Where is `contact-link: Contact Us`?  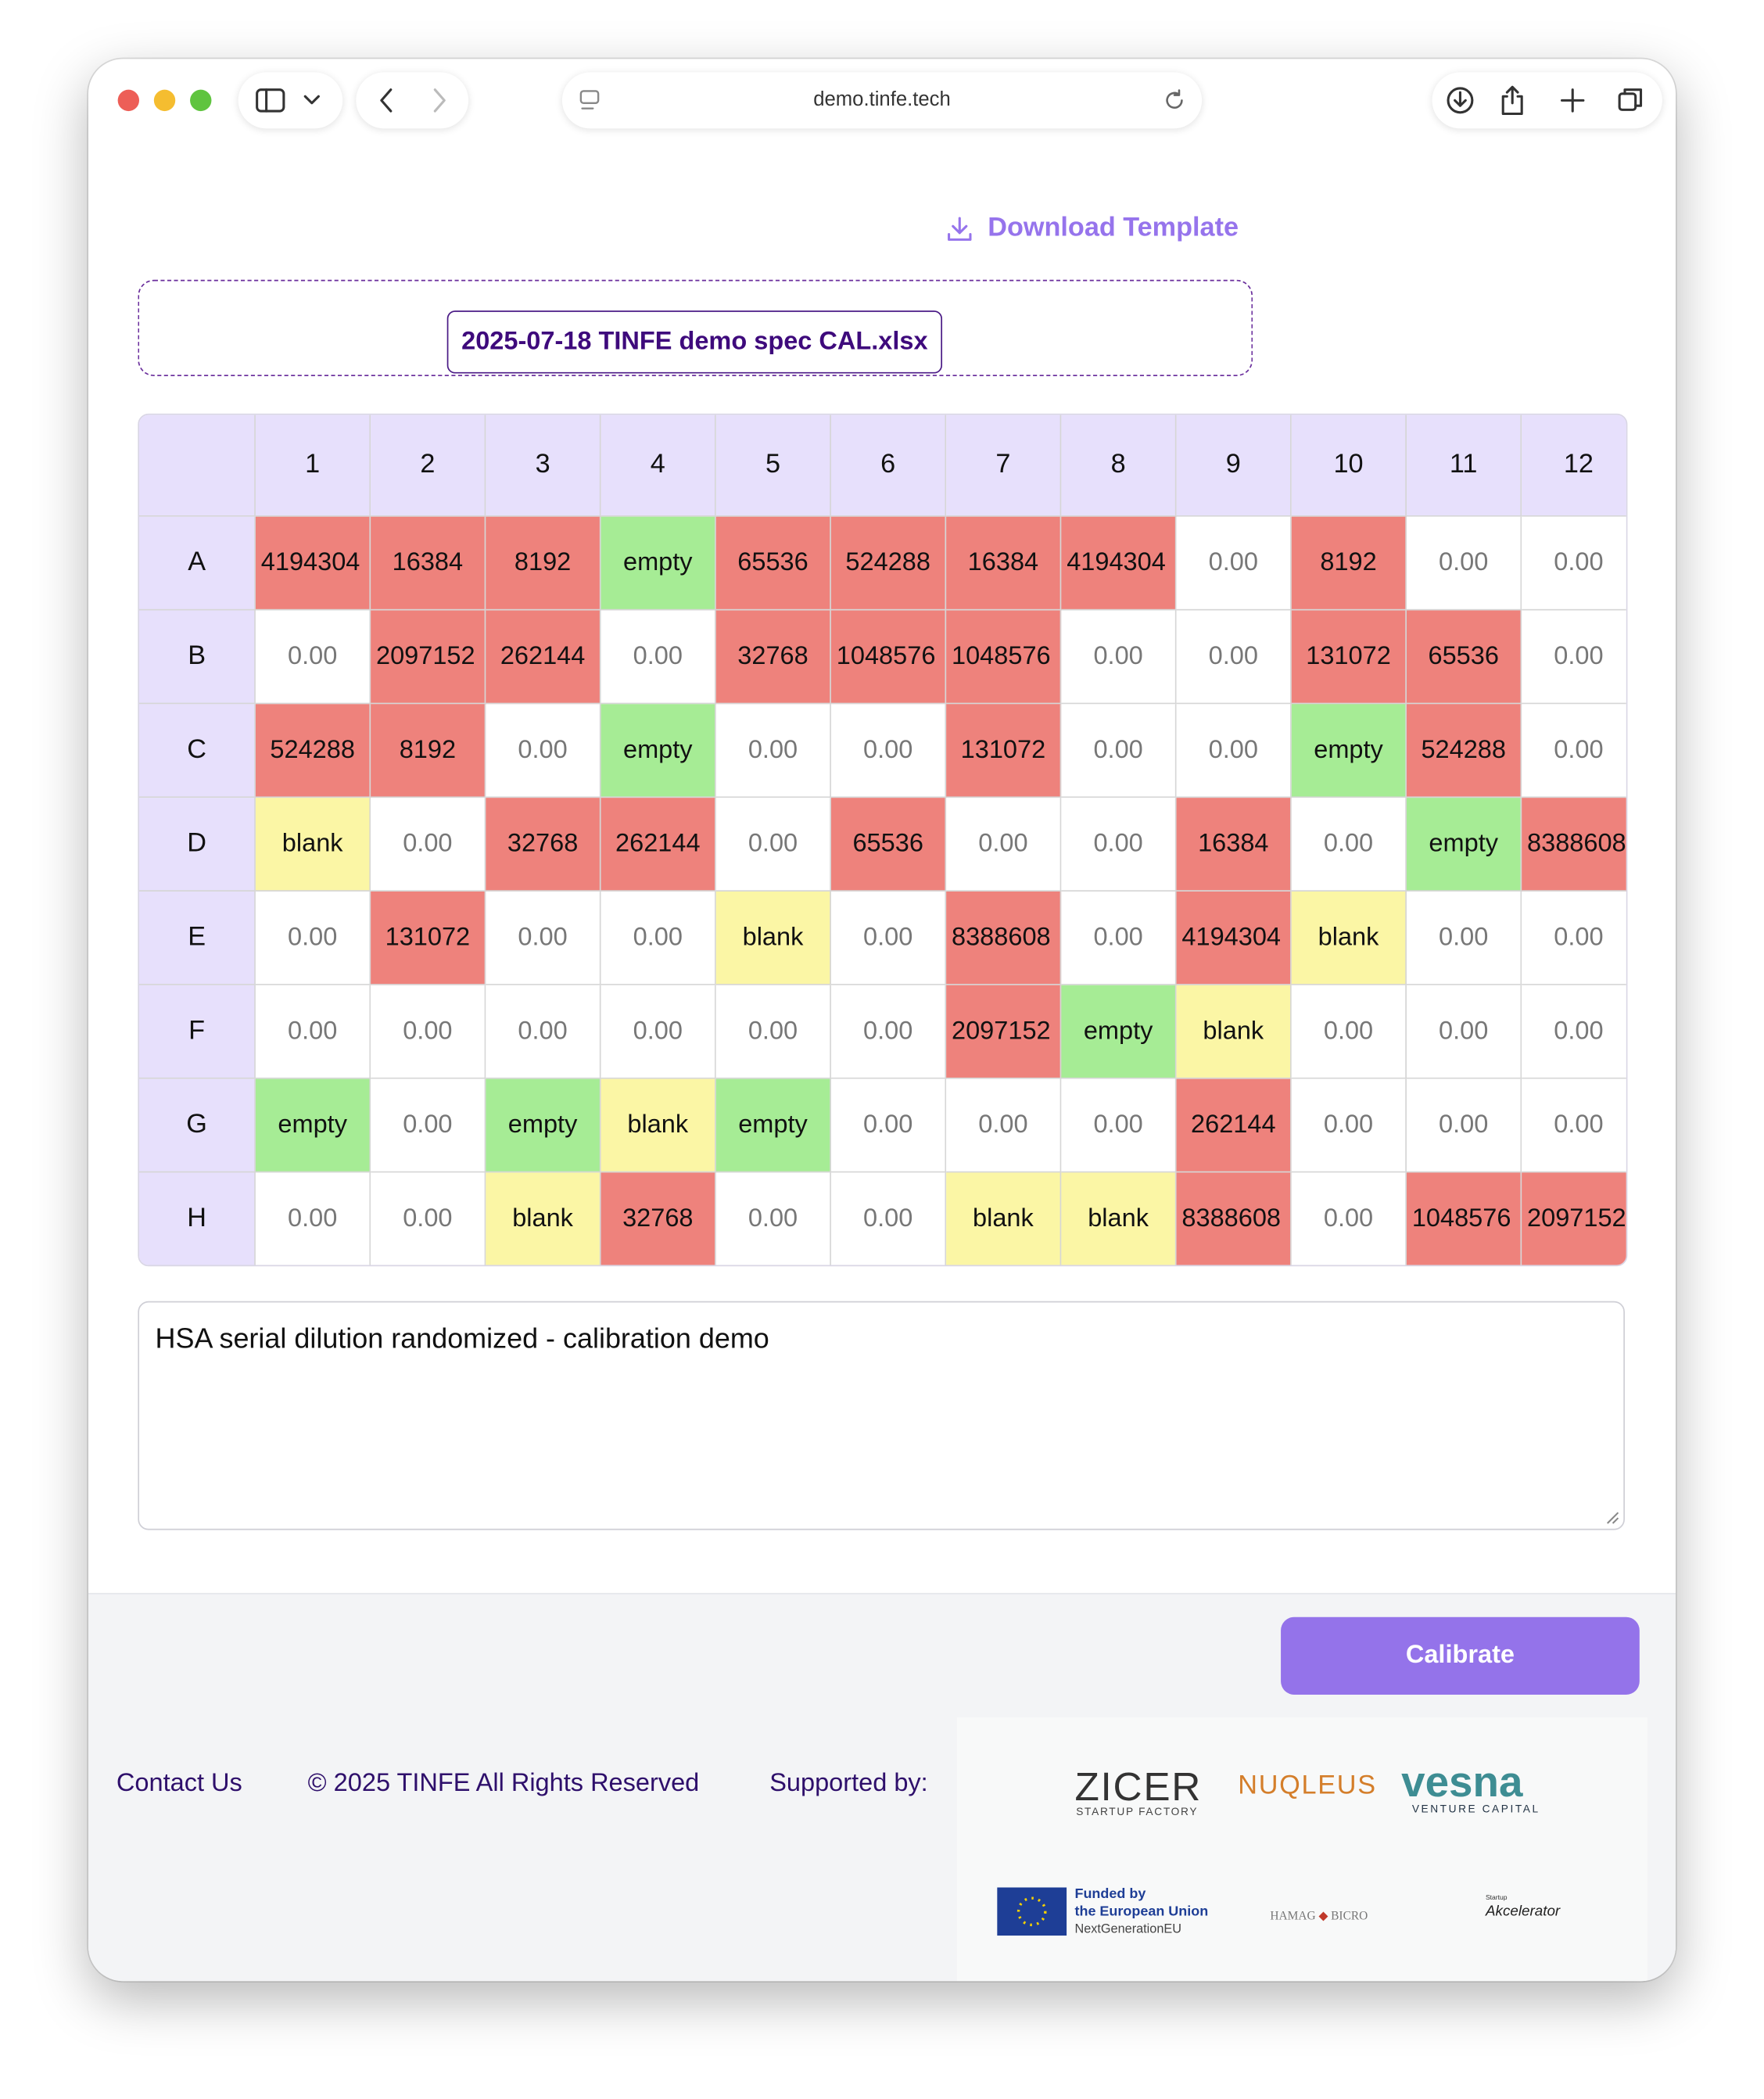 contact-link: Contact Us is located at coordinates (179, 1783).